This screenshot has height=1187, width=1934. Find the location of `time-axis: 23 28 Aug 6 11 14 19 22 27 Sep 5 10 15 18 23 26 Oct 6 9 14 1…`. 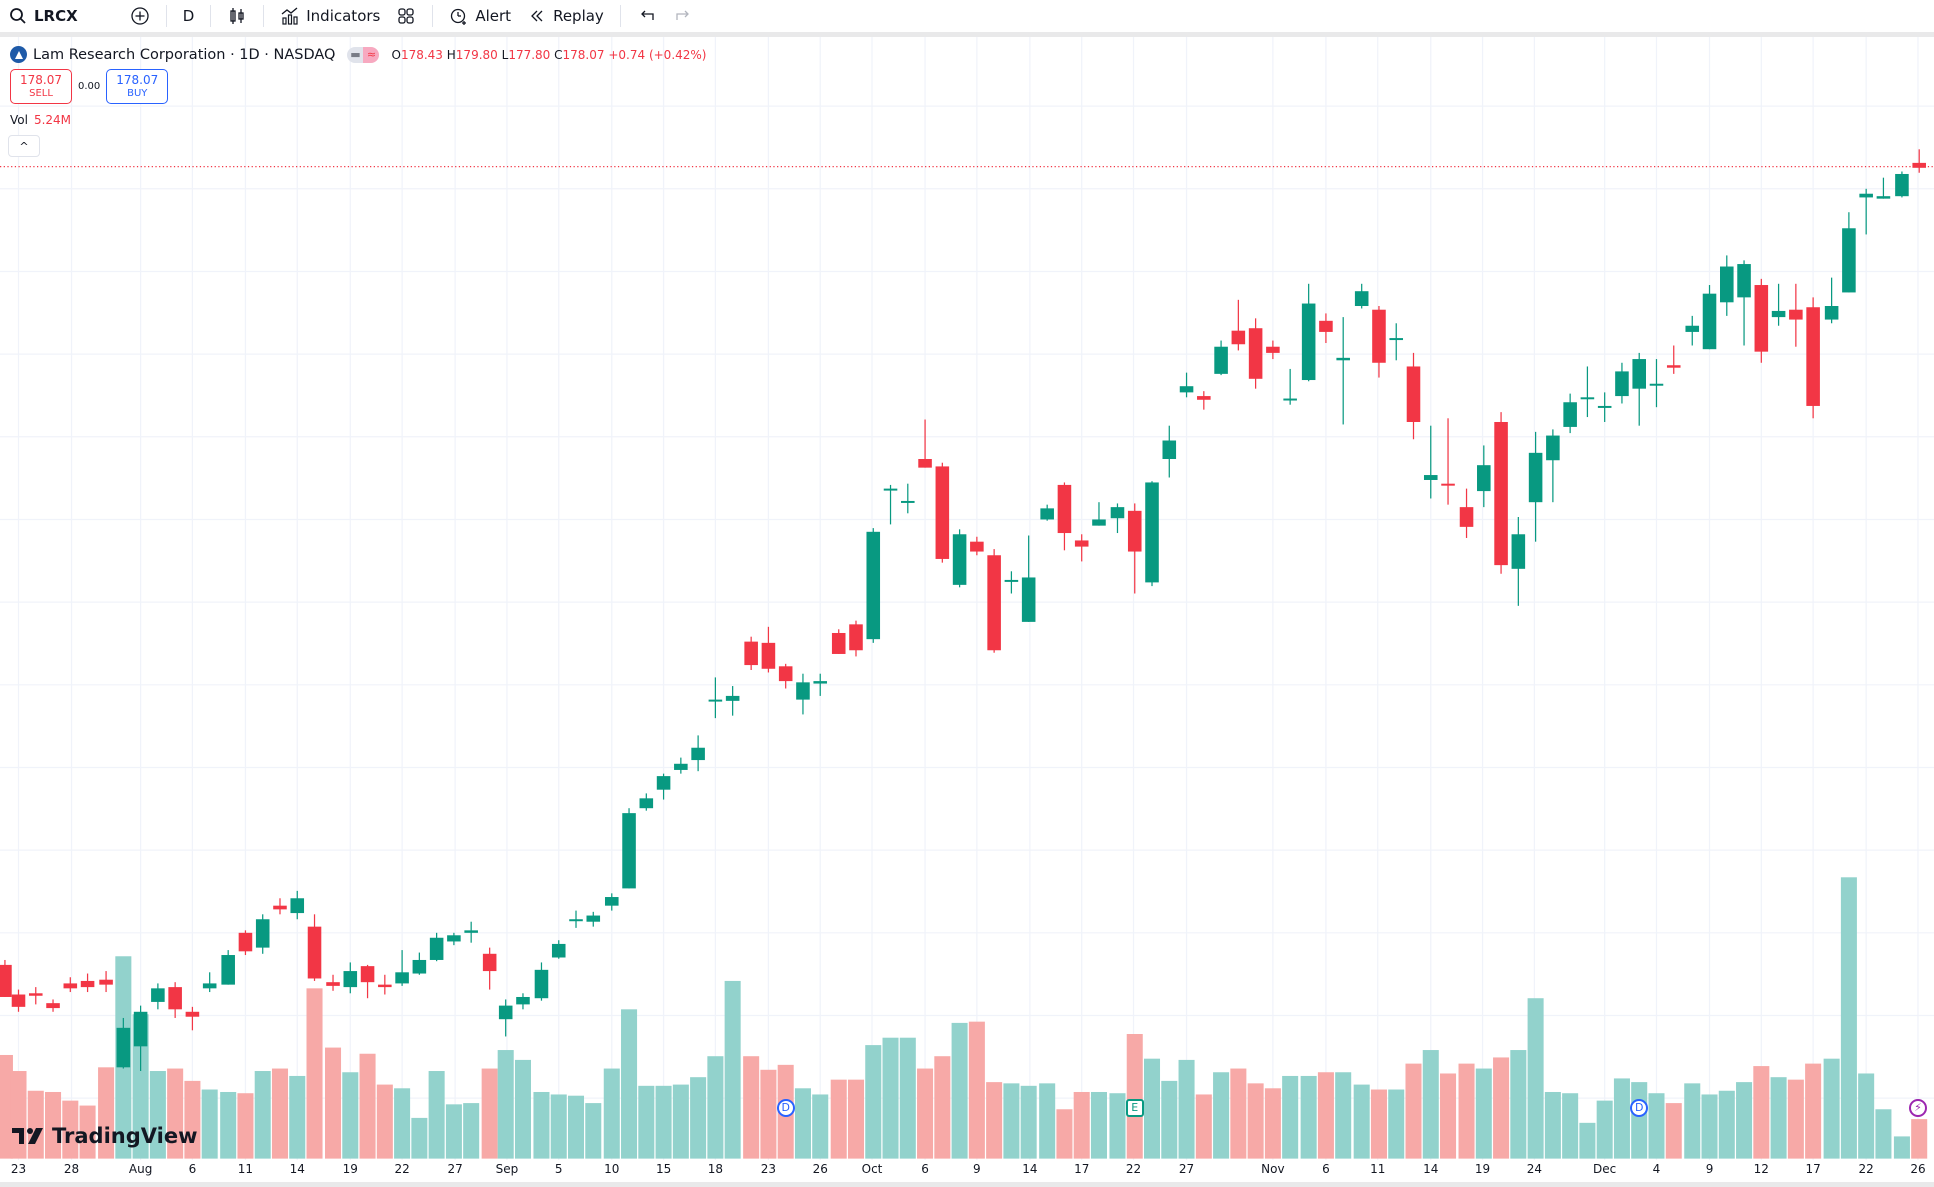

time-axis: 23 28 Aug 6 11 14 19 22 27 Sep 5 10 15 18 23 26 Oct 6 9 14 1… is located at coordinates (967, 1169).